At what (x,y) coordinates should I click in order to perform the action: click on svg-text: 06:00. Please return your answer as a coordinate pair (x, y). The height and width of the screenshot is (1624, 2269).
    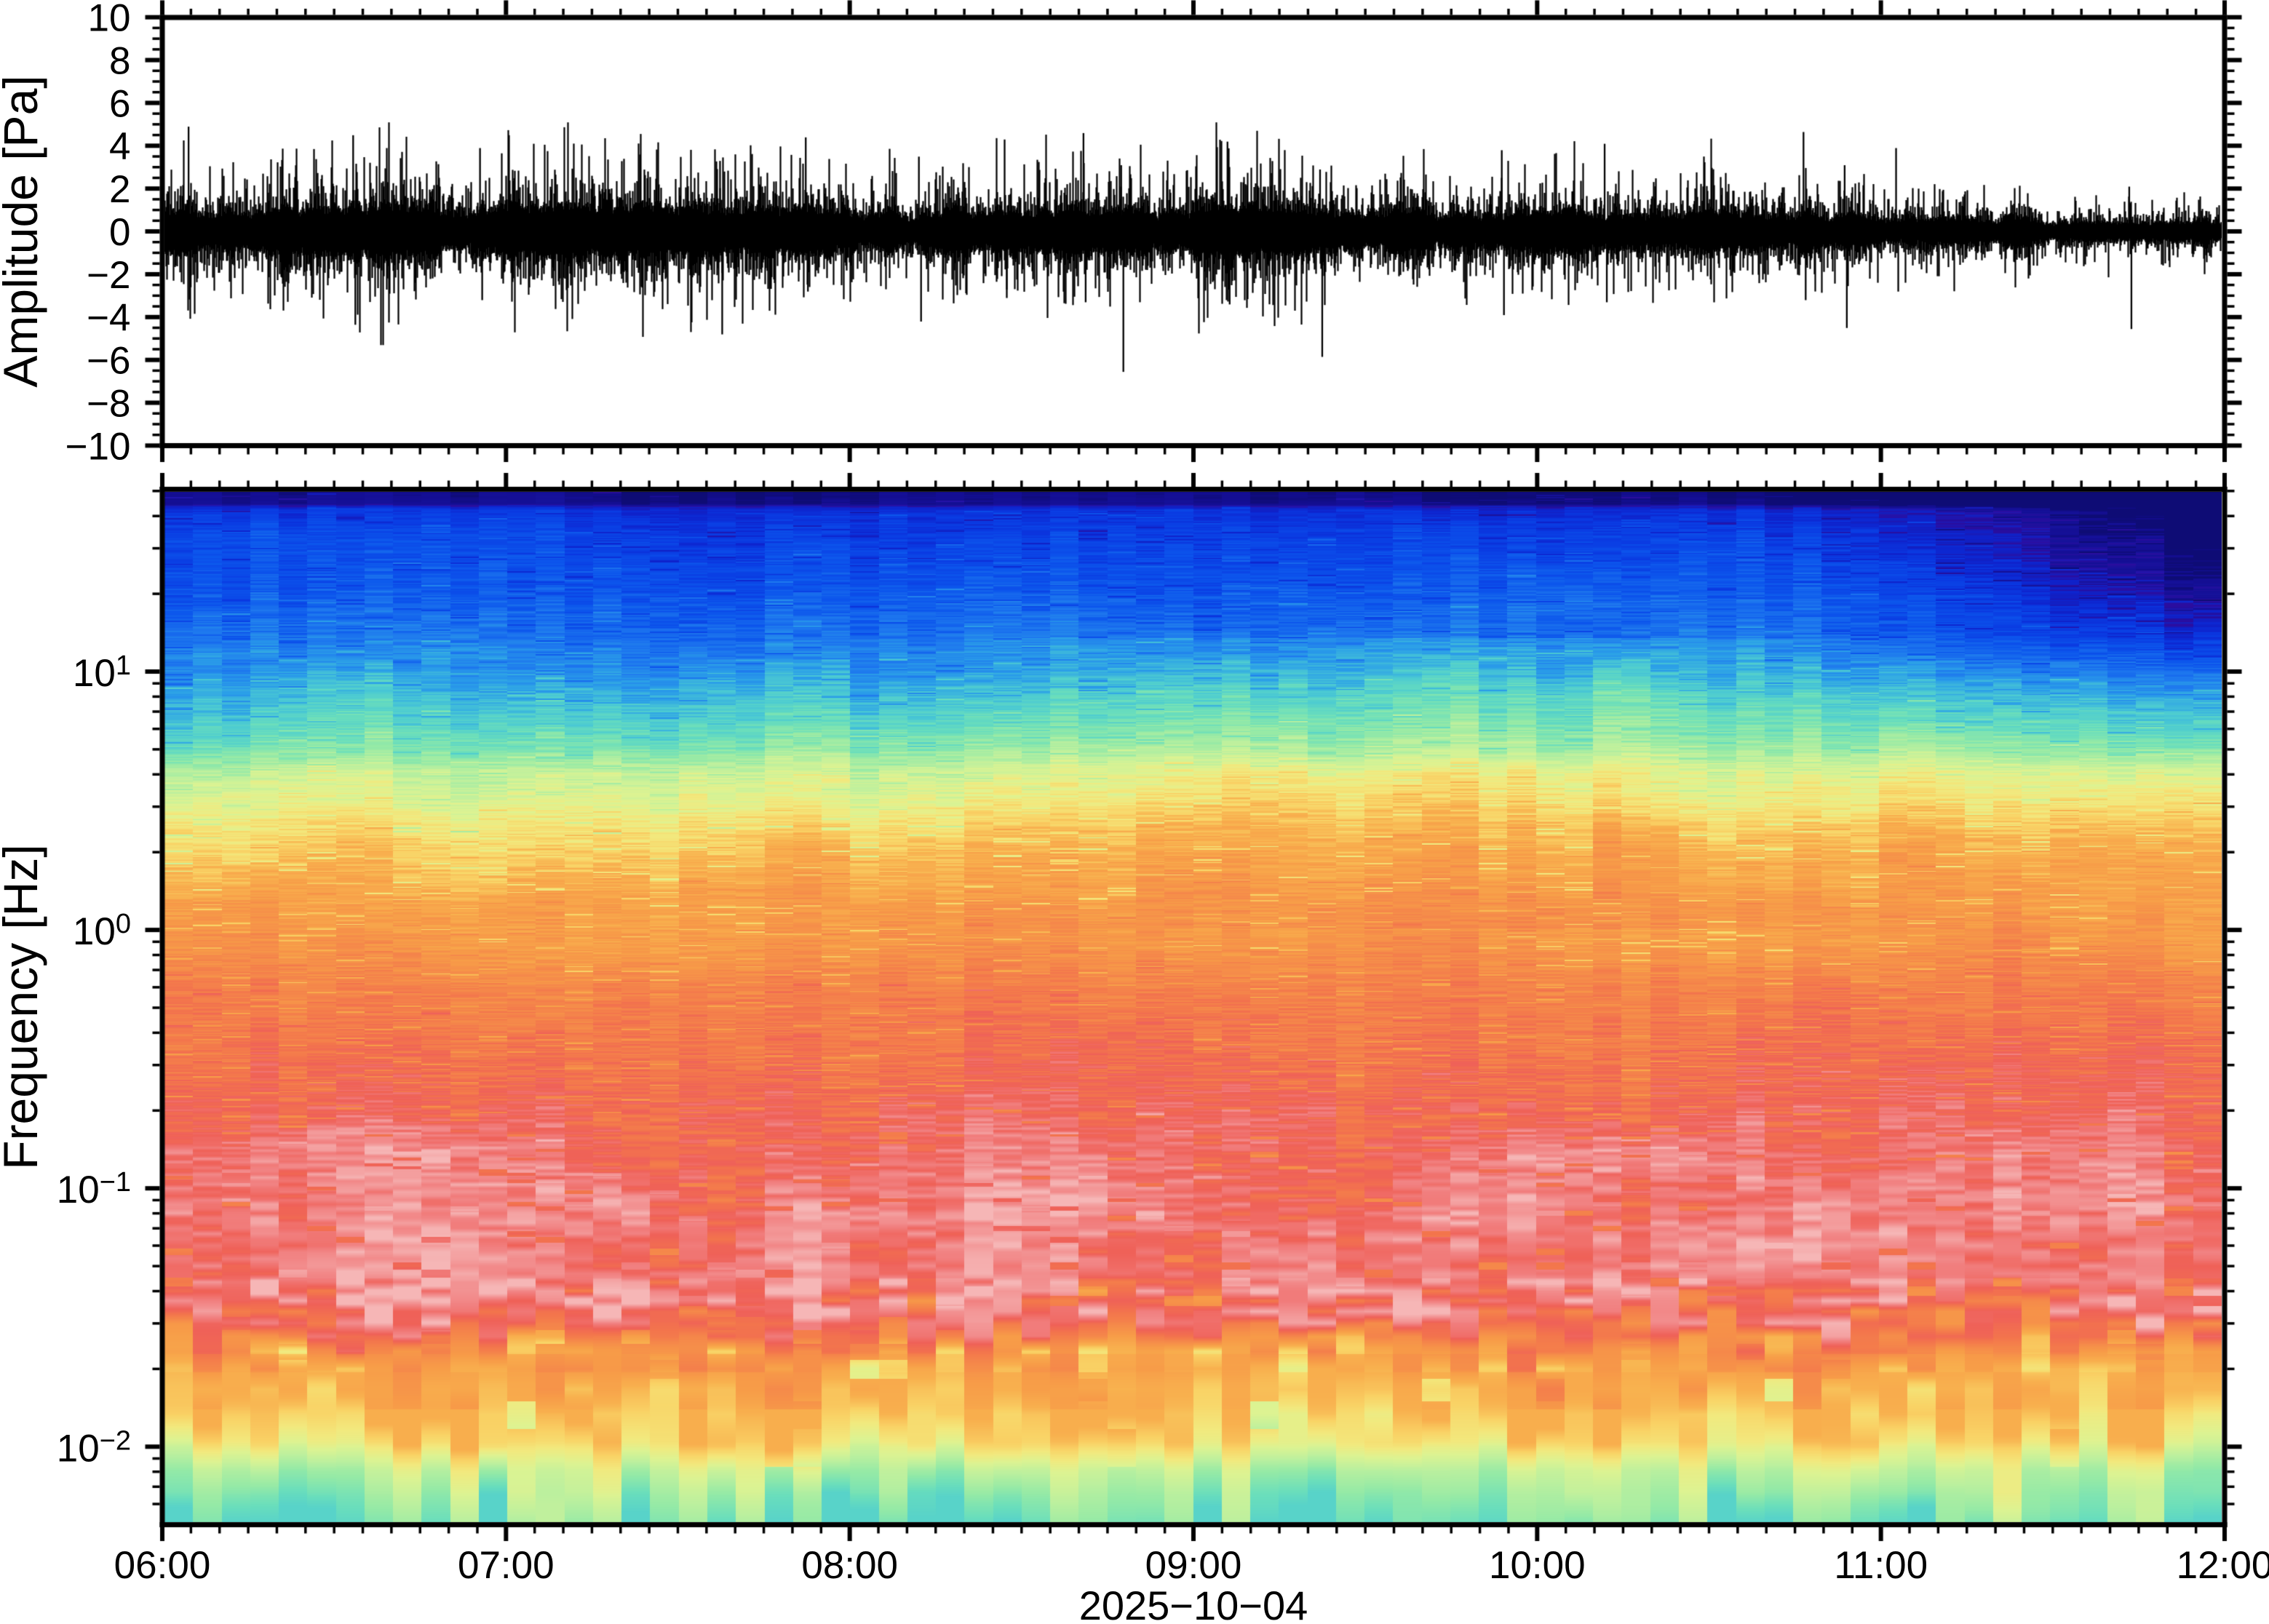
    Looking at the image, I should click on (163, 1565).